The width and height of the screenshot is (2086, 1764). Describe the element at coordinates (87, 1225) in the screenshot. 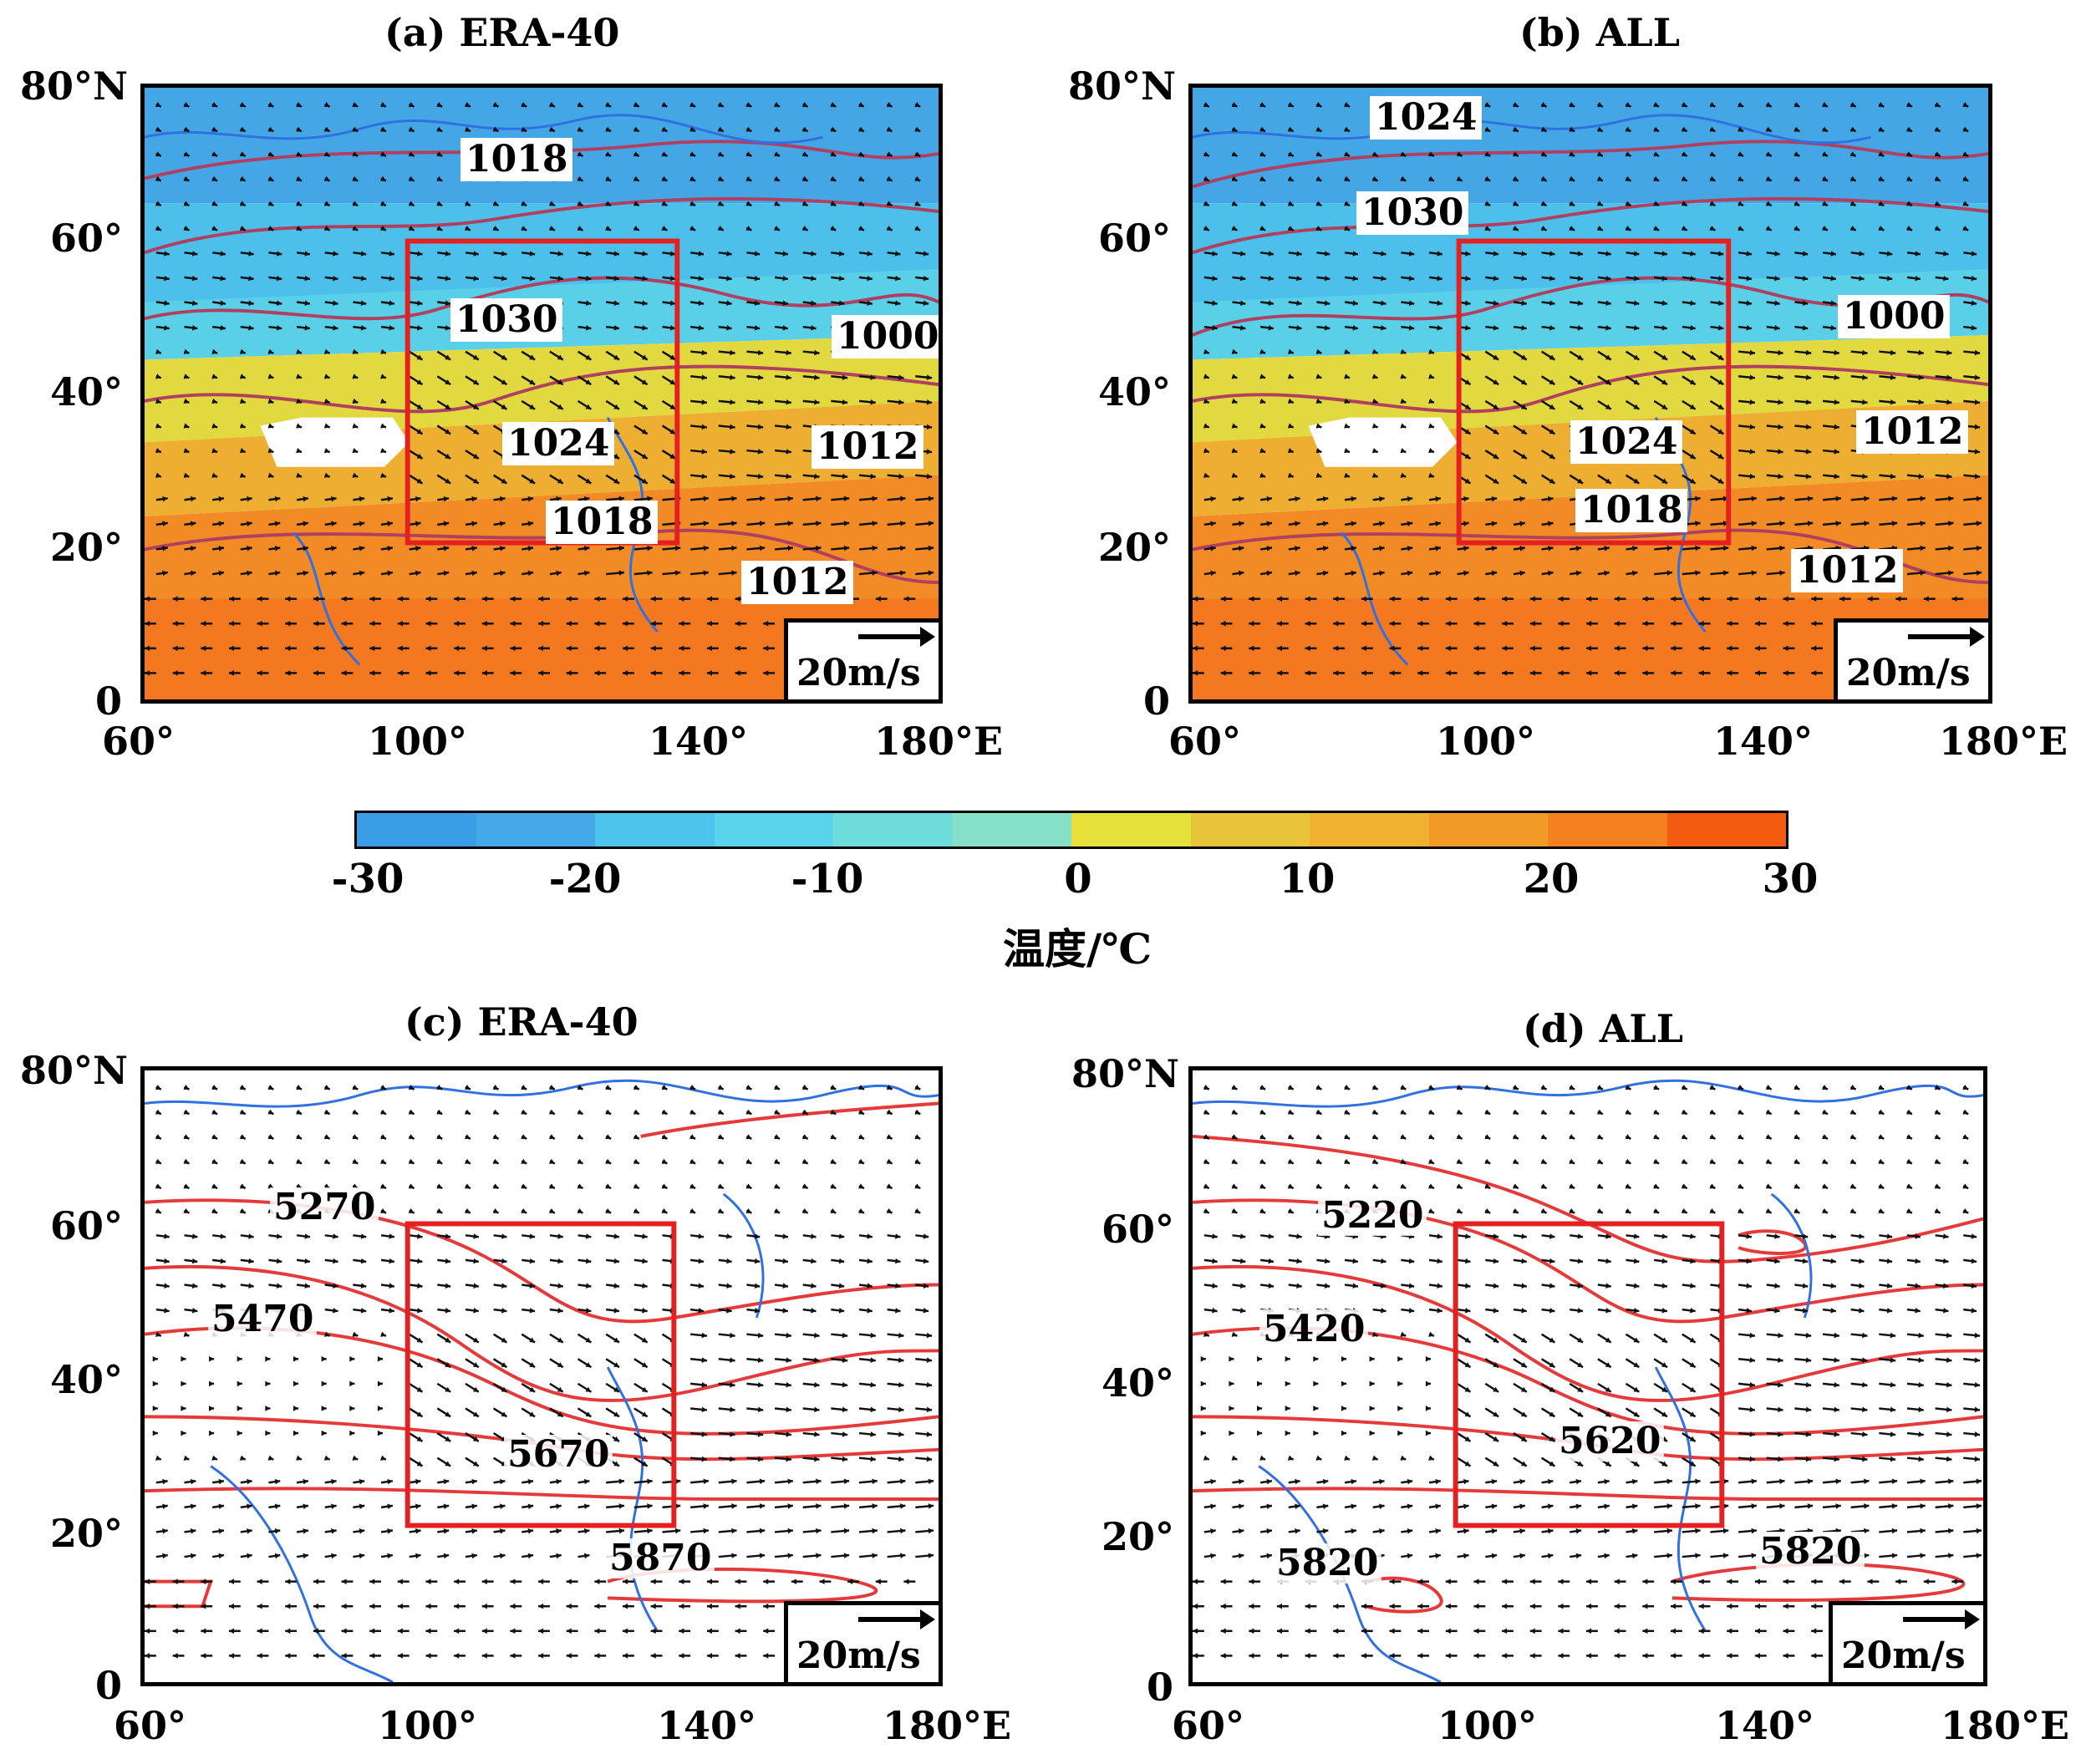

I see `panel-c-lat-60: 60°` at that location.